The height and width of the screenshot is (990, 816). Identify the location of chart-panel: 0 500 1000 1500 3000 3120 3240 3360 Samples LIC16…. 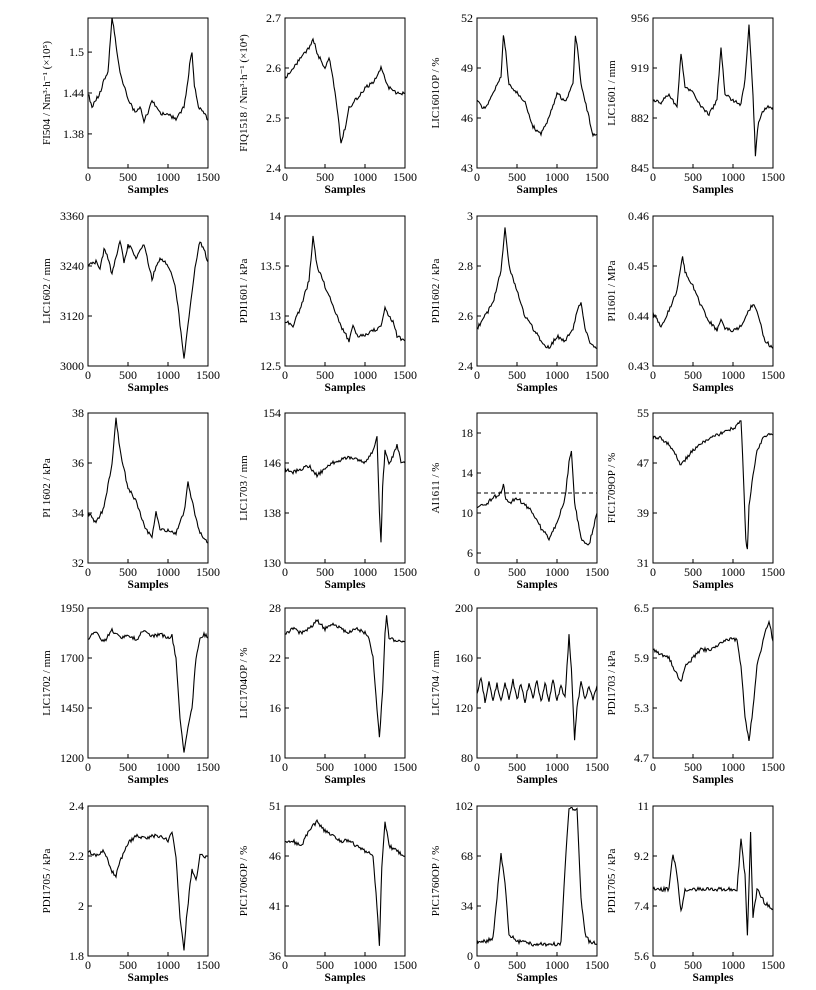
(130, 301).